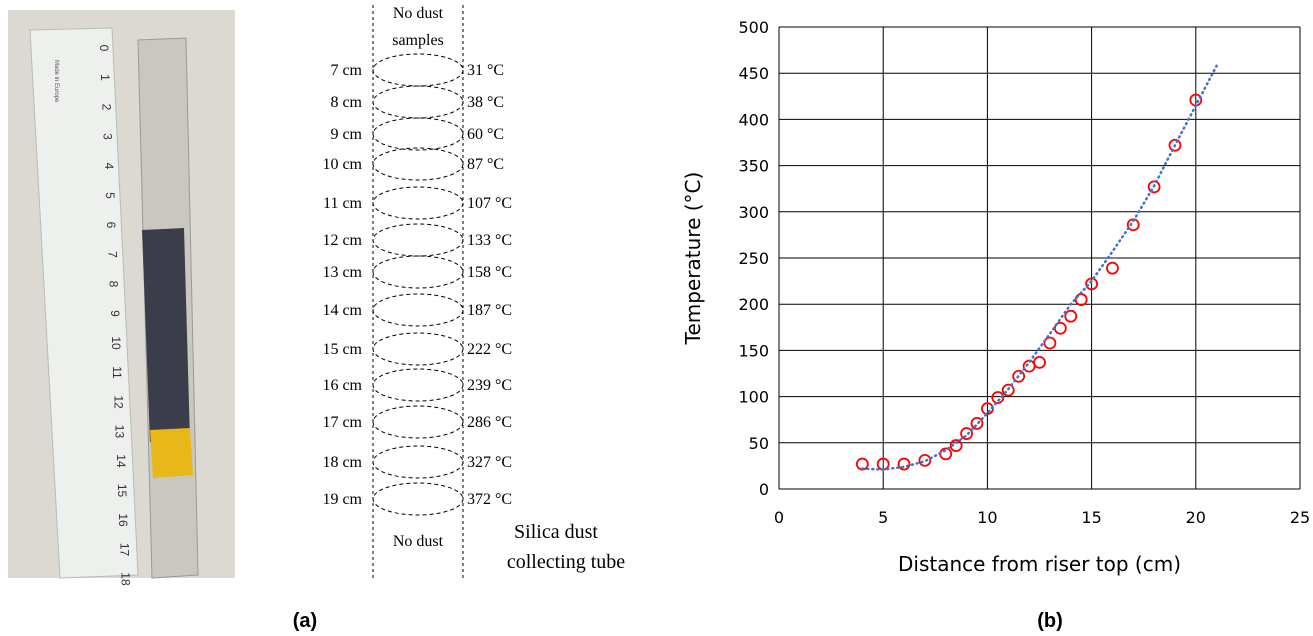 The width and height of the screenshot is (1313, 636). Describe the element at coordinates (342, 499) in the screenshot. I see `distance-label: 19 cm` at that location.